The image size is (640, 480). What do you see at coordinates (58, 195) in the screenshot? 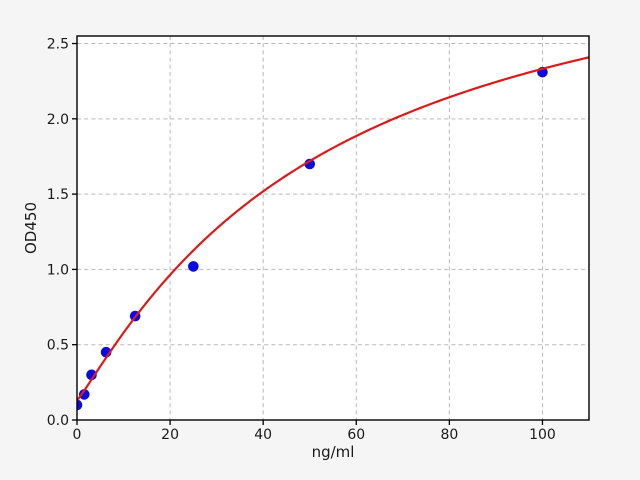
I see `y-tick-label: 1.5` at bounding box center [58, 195].